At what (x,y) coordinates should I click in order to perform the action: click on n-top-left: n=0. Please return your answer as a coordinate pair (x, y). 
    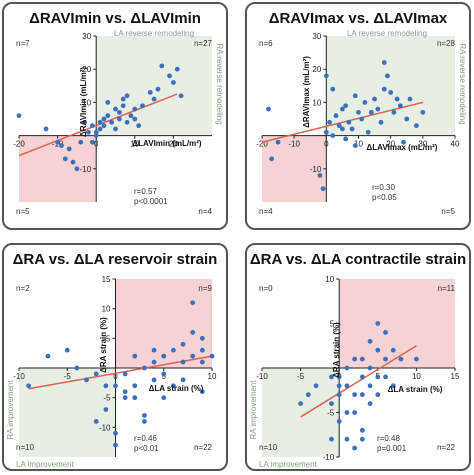
    Looking at the image, I should click on (266, 288).